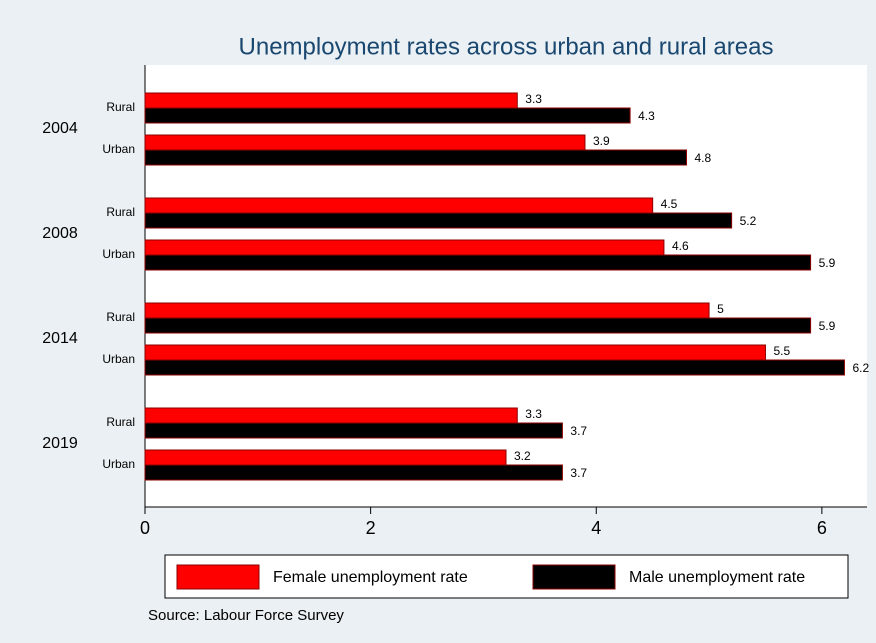 This screenshot has height=643, width=876. I want to click on group-label: 2019, so click(60, 443).